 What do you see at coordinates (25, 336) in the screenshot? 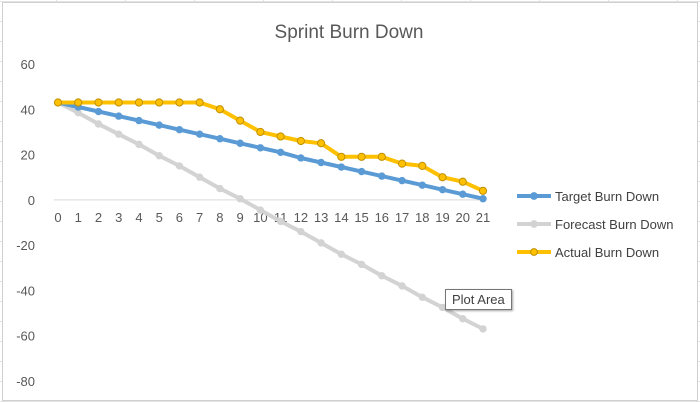
I see `y-tick-label: -60` at bounding box center [25, 336].